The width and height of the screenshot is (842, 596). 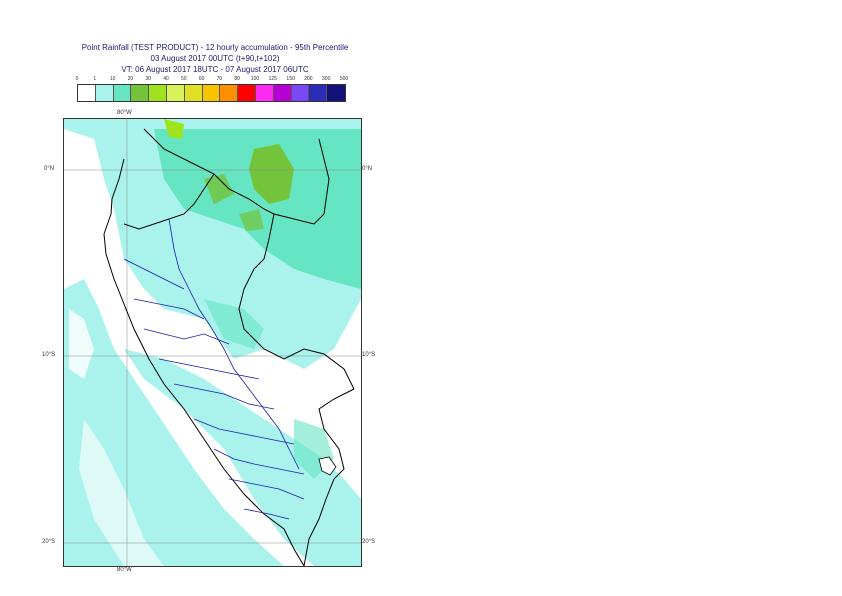 What do you see at coordinates (214, 369) in the screenshot?
I see `region-borders` at bounding box center [214, 369].